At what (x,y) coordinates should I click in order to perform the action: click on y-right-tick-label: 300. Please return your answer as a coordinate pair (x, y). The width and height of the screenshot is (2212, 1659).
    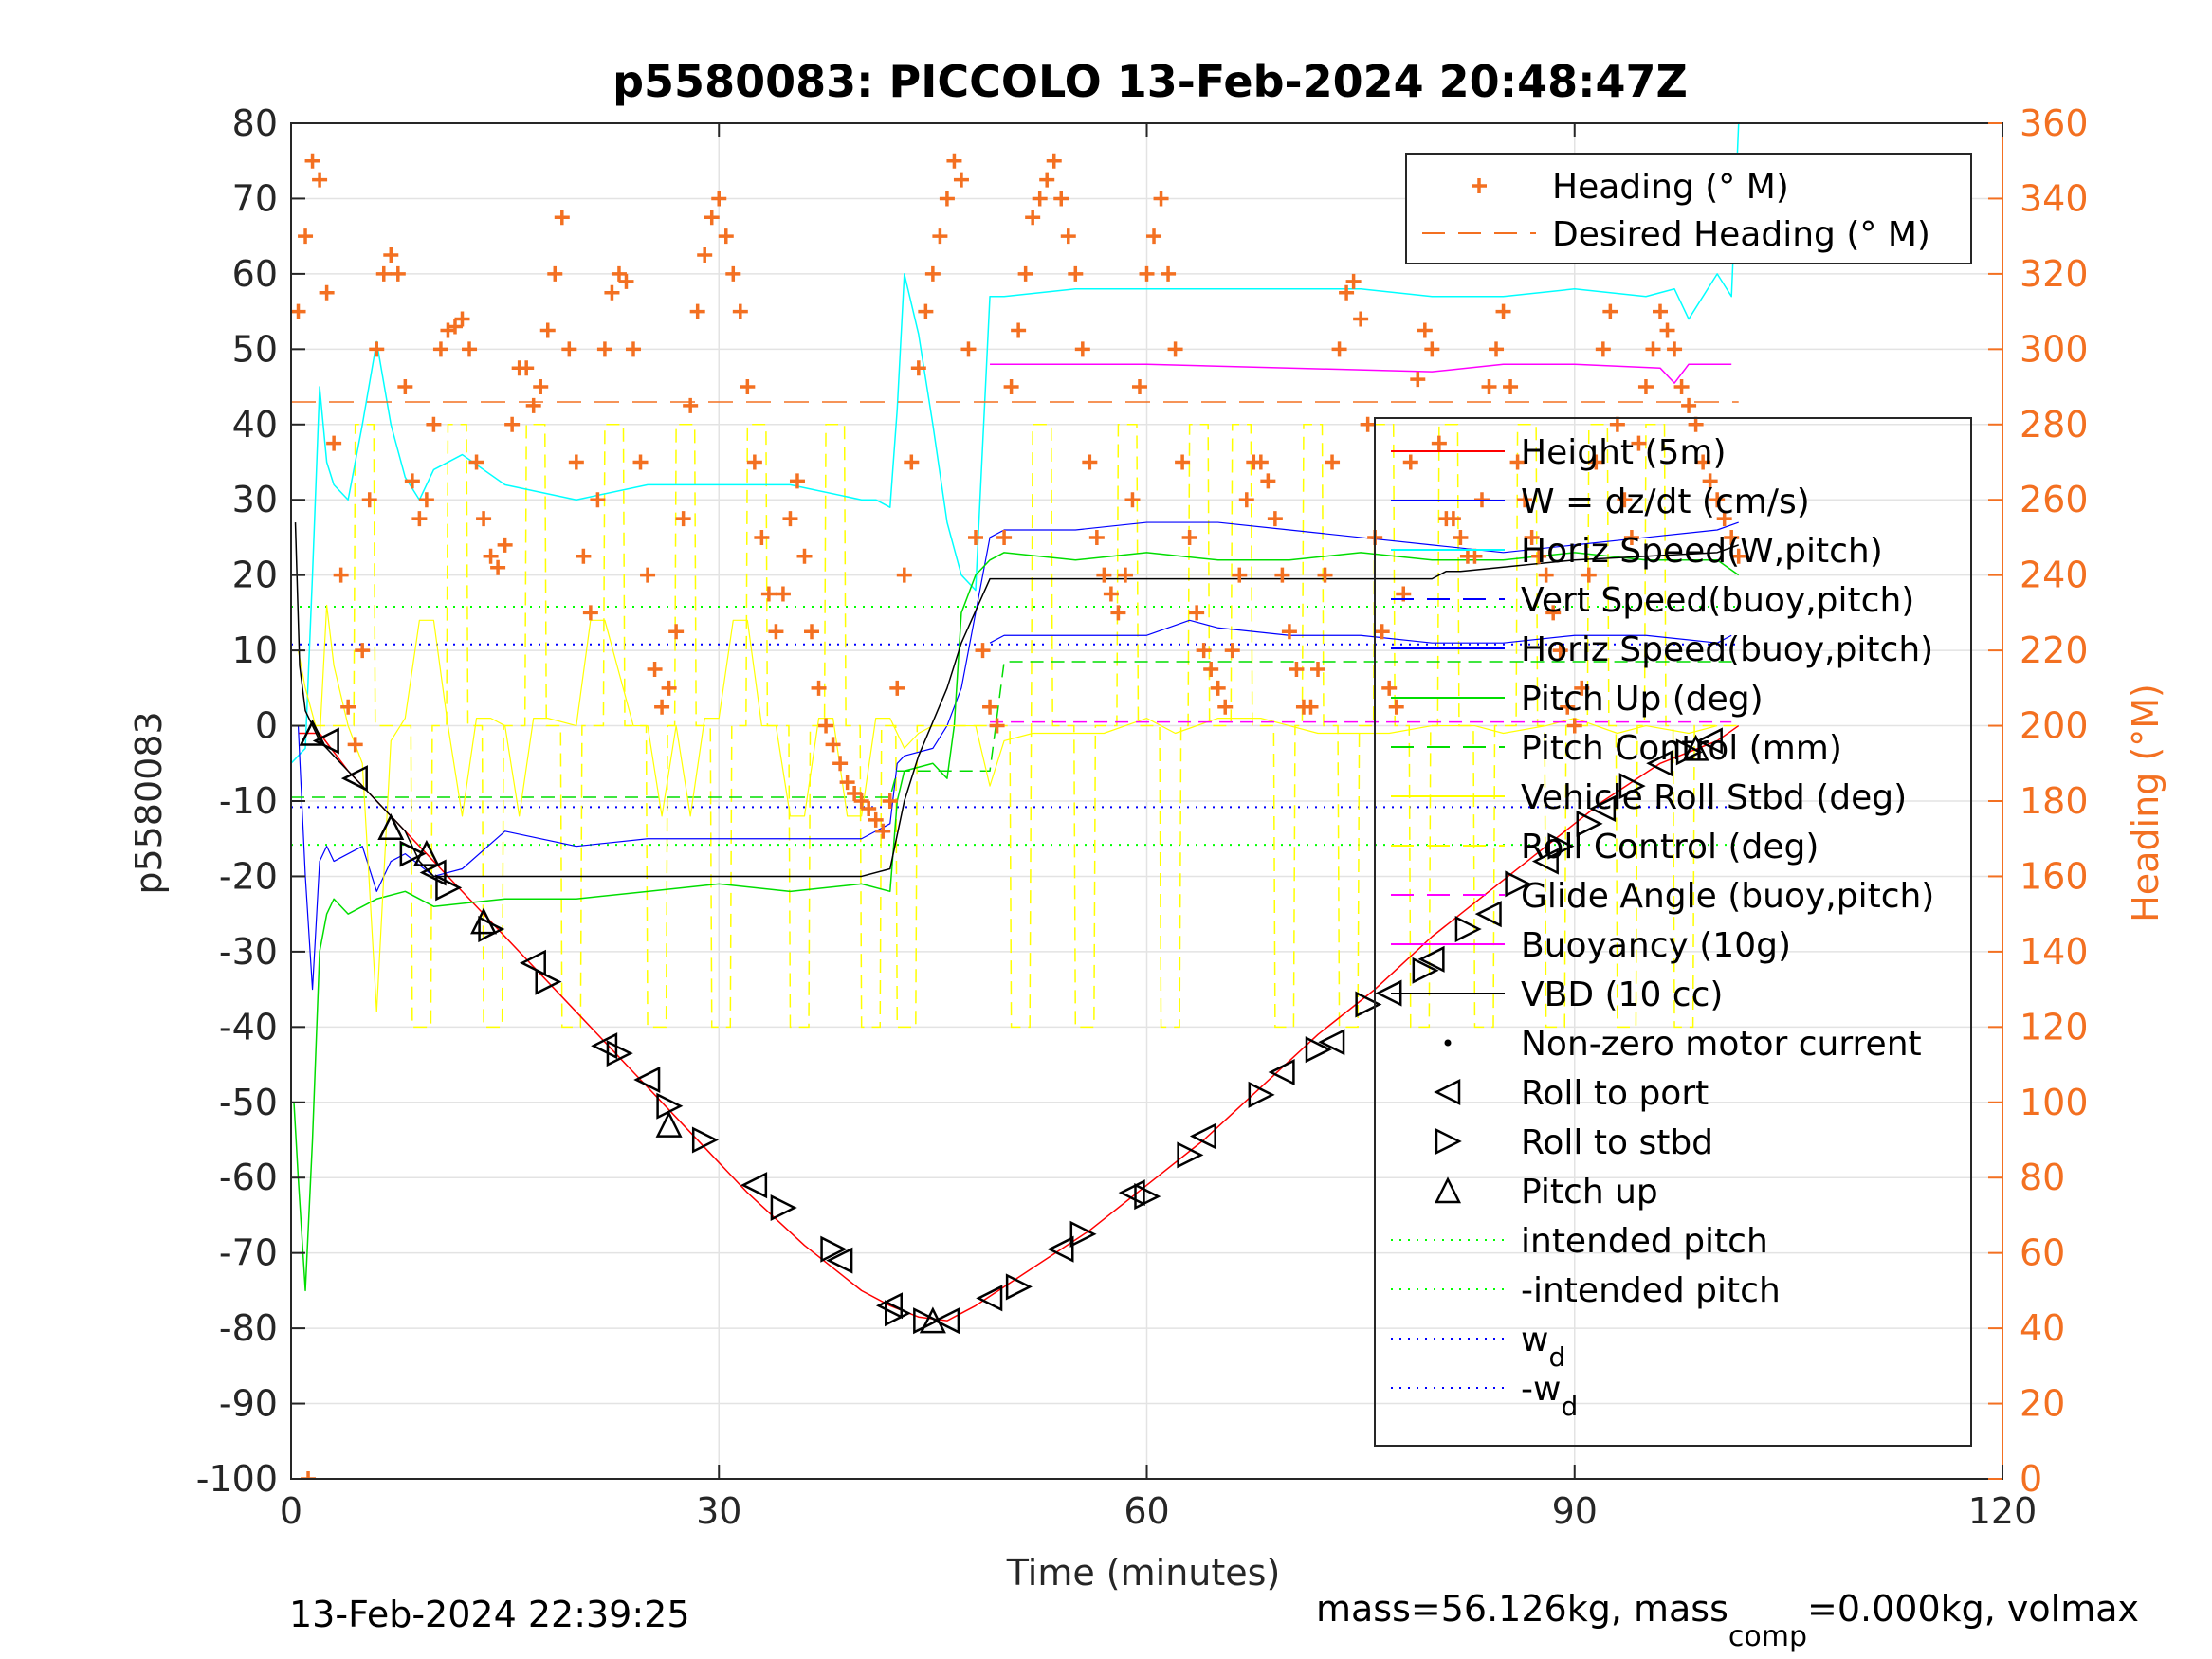
    Looking at the image, I should click on (2054, 349).